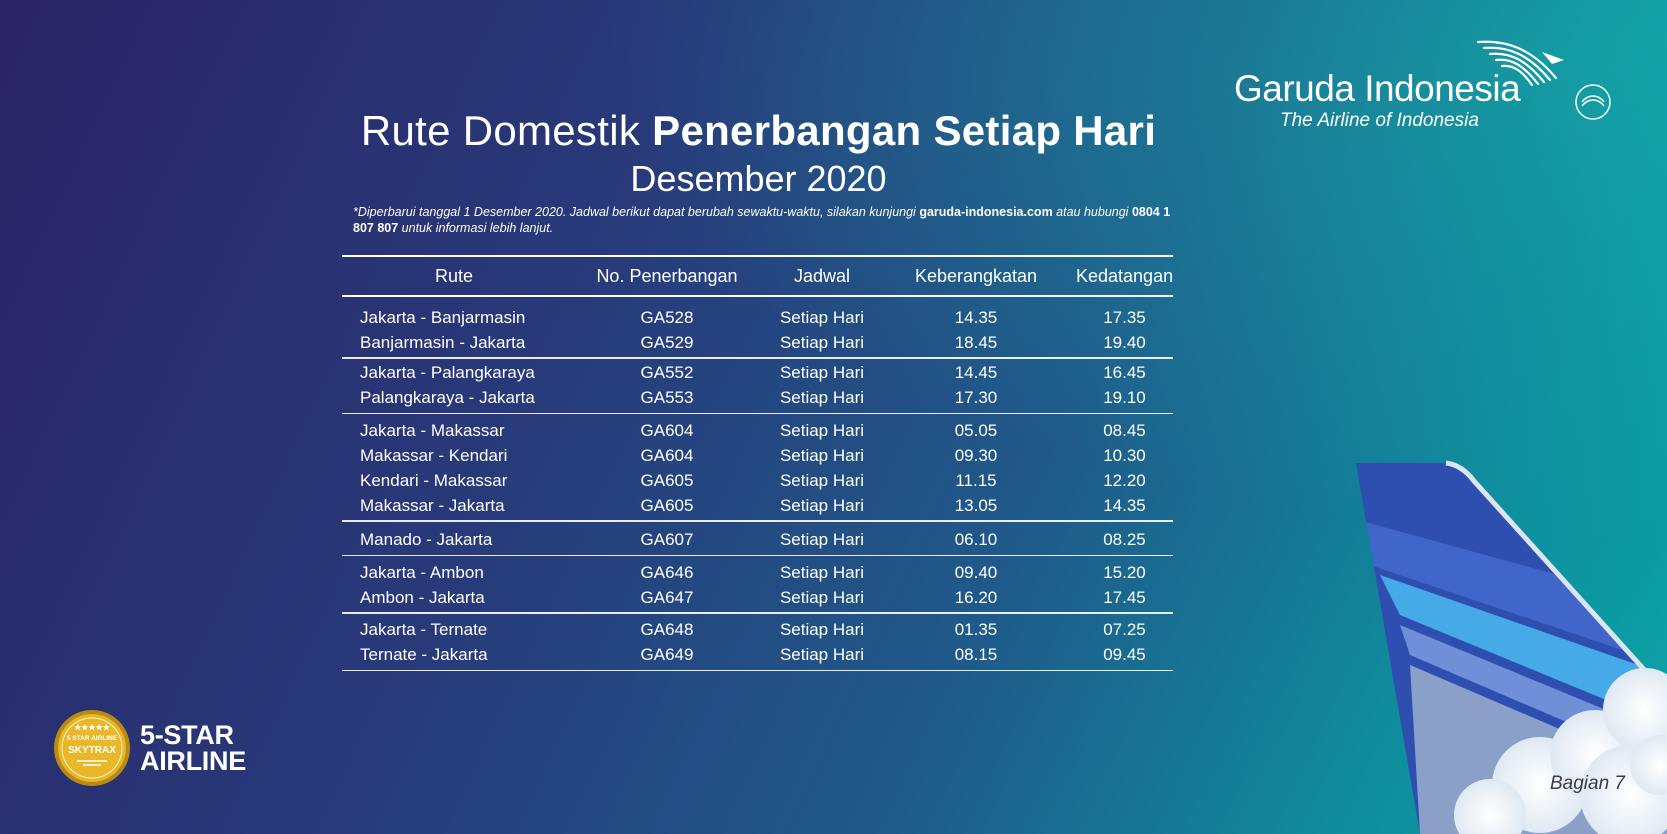  Describe the element at coordinates (667, 397) in the screenshot. I see `flight-number-cell: GA553` at that location.